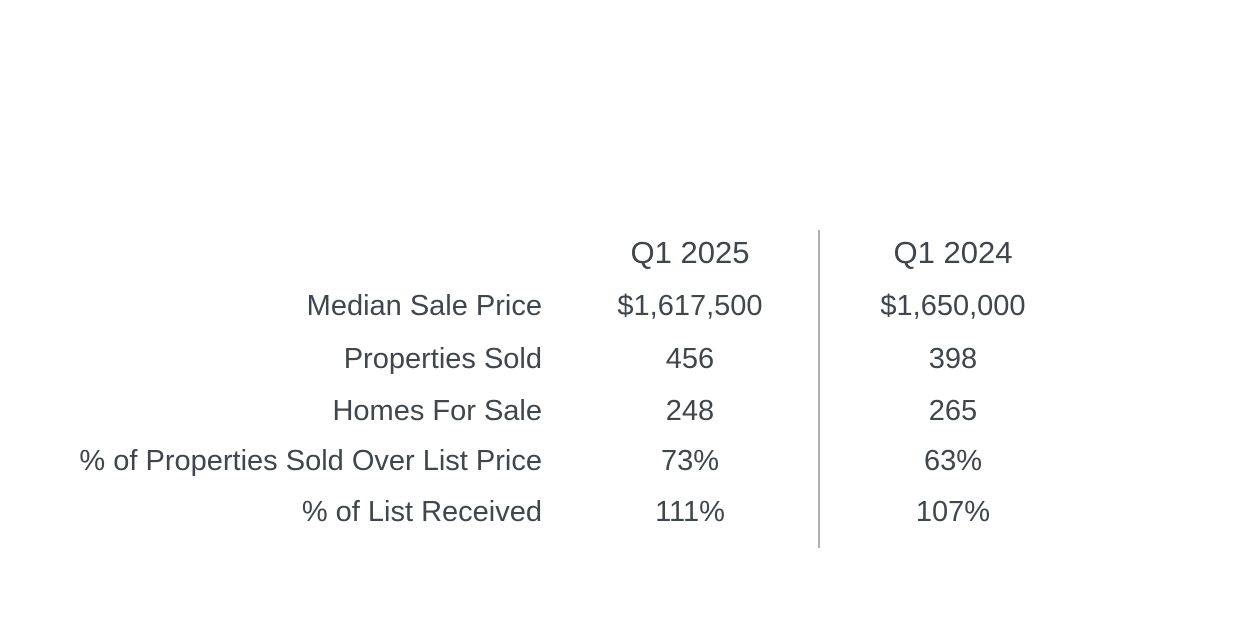 The height and width of the screenshot is (625, 1250). I want to click on value-properties-sold-q1-2024: 398, so click(953, 359).